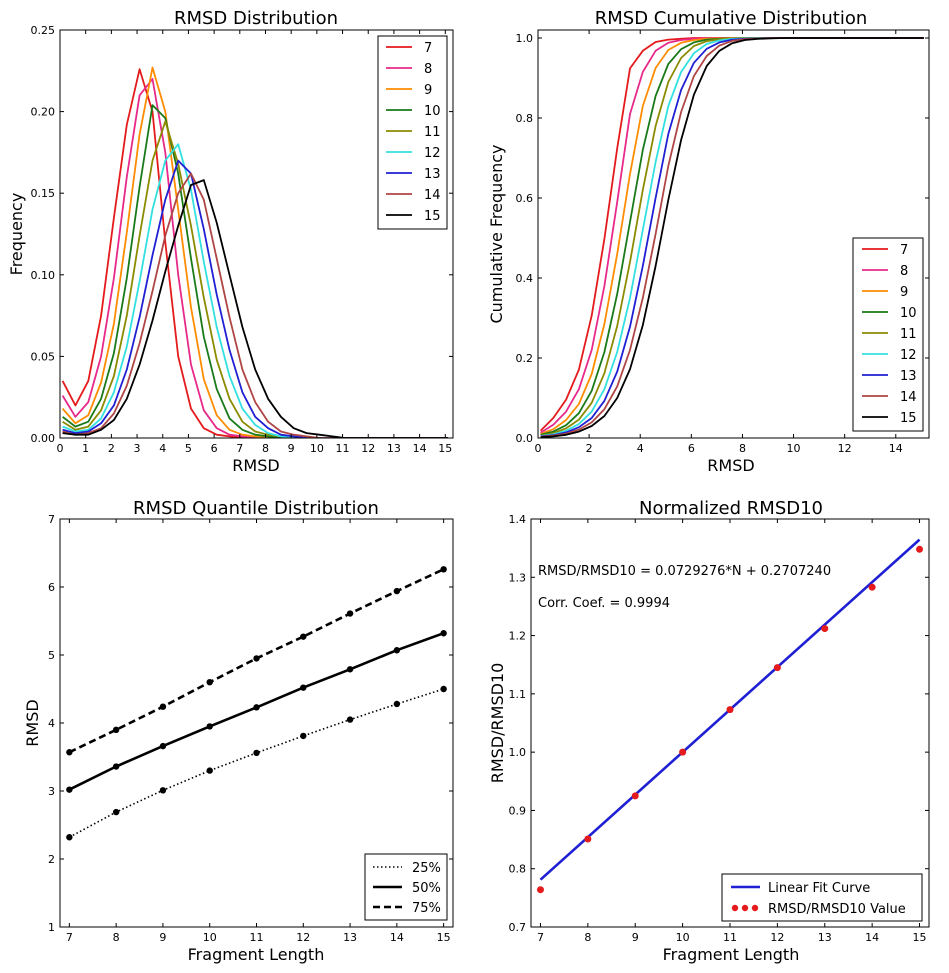 Image resolution: width=949 pixels, height=973 pixels. I want to click on panel4-corr-coef: Corr. Coef. = 0.9994, so click(604, 603).